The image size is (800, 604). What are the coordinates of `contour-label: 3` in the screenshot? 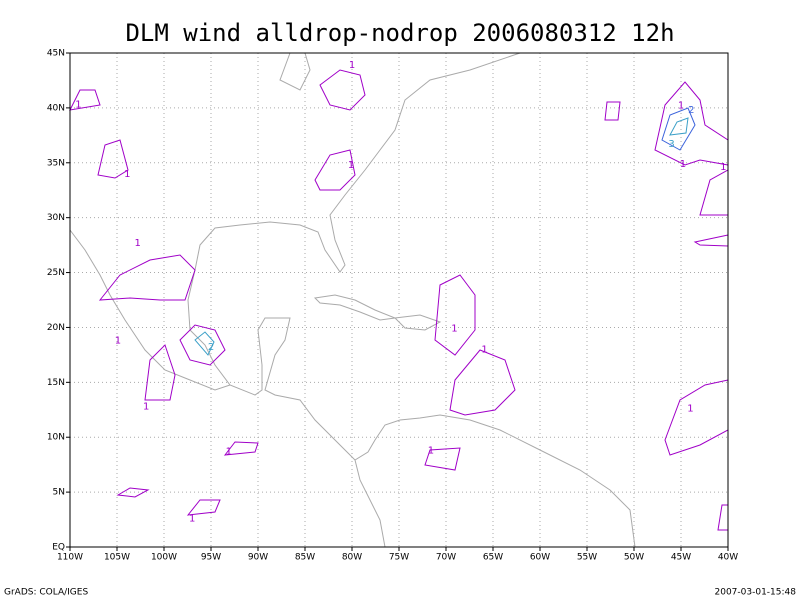 It's located at (671, 144).